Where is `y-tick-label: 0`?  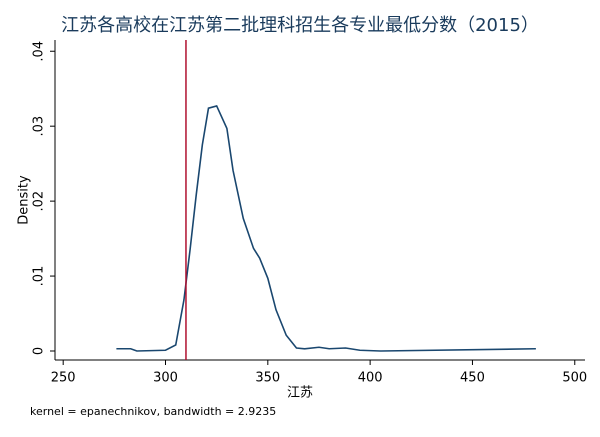
y-tick-label: 0 is located at coordinates (39, 351).